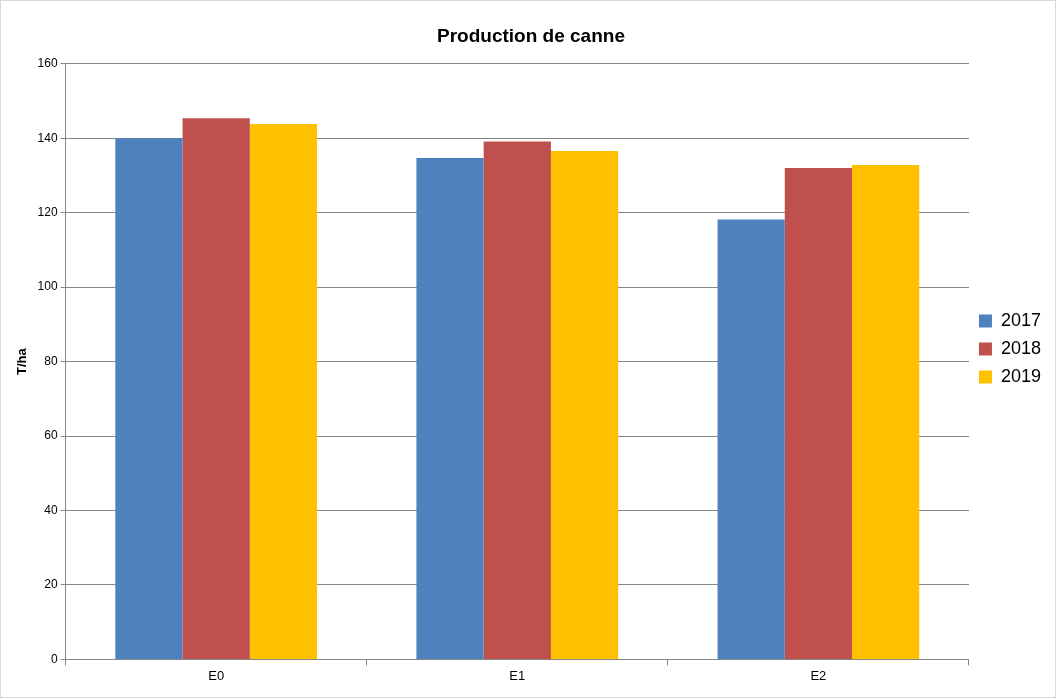 The height and width of the screenshot is (698, 1056). What do you see at coordinates (47, 137) in the screenshot?
I see `y-tick-label: 140` at bounding box center [47, 137].